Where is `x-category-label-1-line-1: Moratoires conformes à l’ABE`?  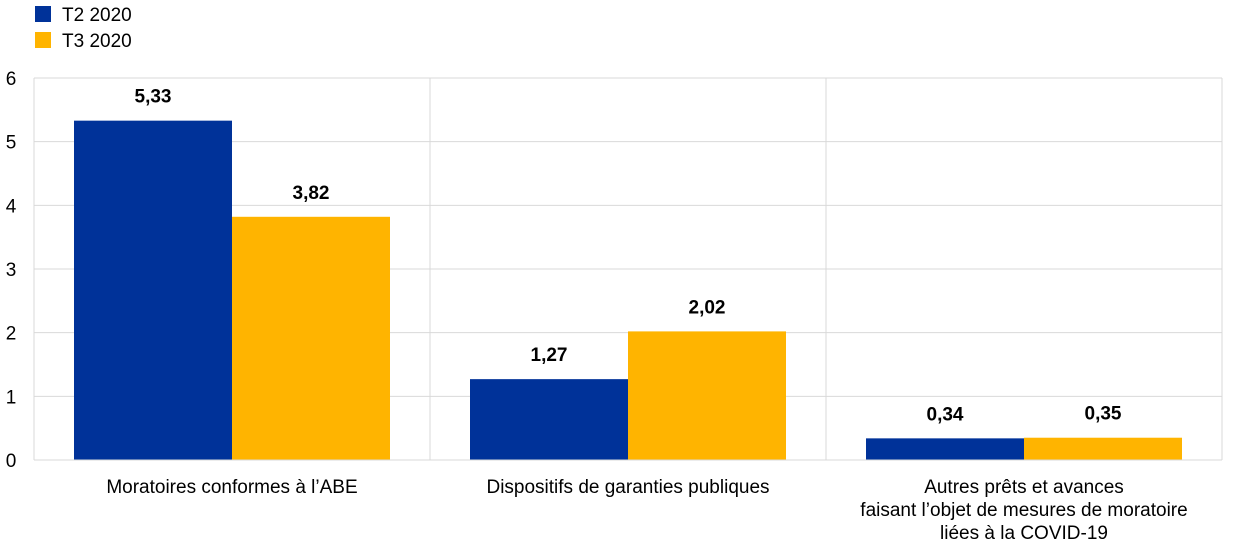 x-category-label-1-line-1: Moratoires conformes à l’ABE is located at coordinates (231, 487).